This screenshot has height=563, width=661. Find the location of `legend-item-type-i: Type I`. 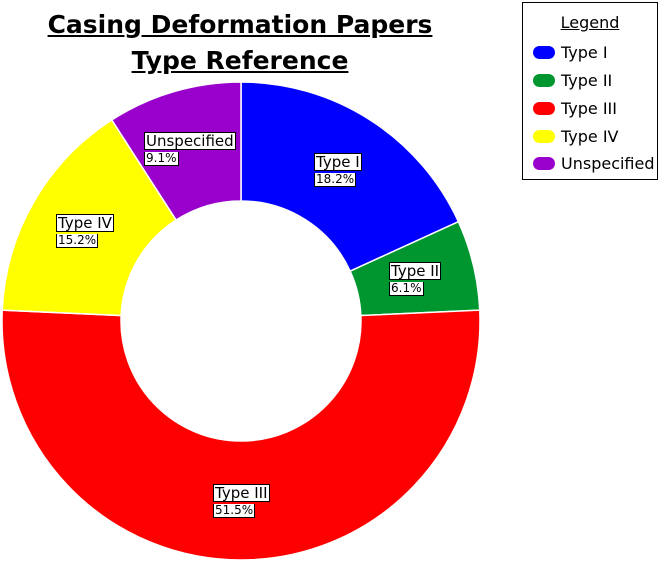

legend-item-type-i: Type I is located at coordinates (570, 52).